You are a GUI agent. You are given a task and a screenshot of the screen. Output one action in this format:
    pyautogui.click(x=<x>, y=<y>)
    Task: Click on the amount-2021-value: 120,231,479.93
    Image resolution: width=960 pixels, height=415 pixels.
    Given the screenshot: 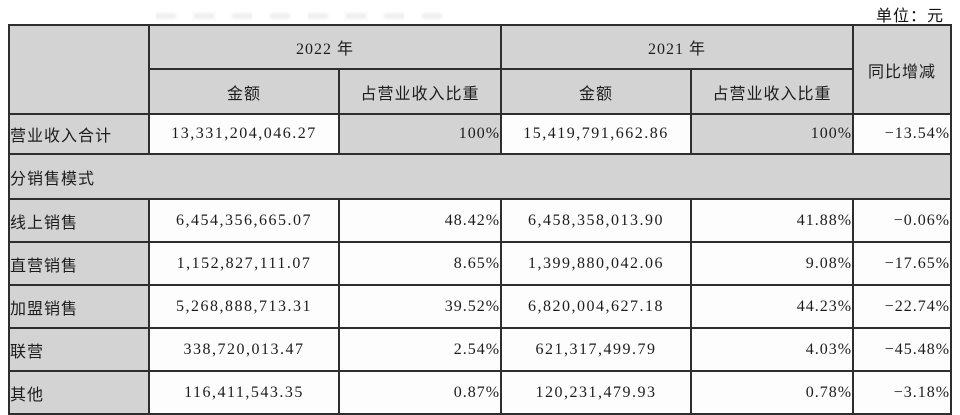 What is the action you would take?
    pyautogui.click(x=596, y=392)
    